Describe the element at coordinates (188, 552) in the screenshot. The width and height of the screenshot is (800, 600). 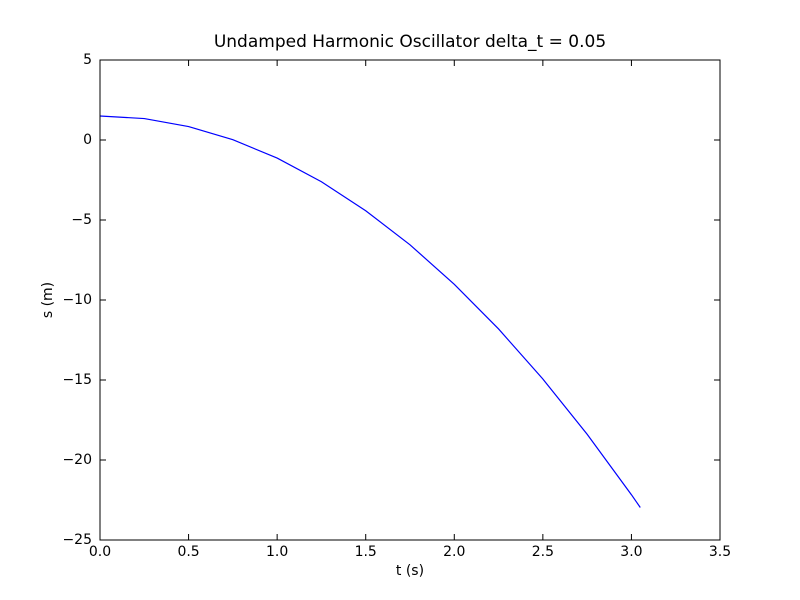
I see `x-tick-label: 0.5` at that location.